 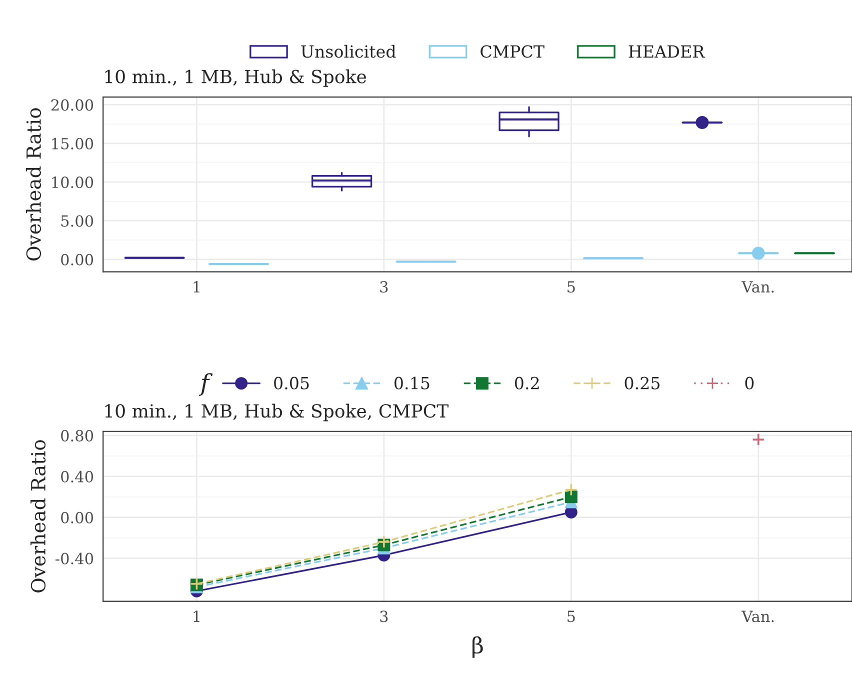 What do you see at coordinates (205, 384) in the screenshot?
I see `legend-title: f` at bounding box center [205, 384].